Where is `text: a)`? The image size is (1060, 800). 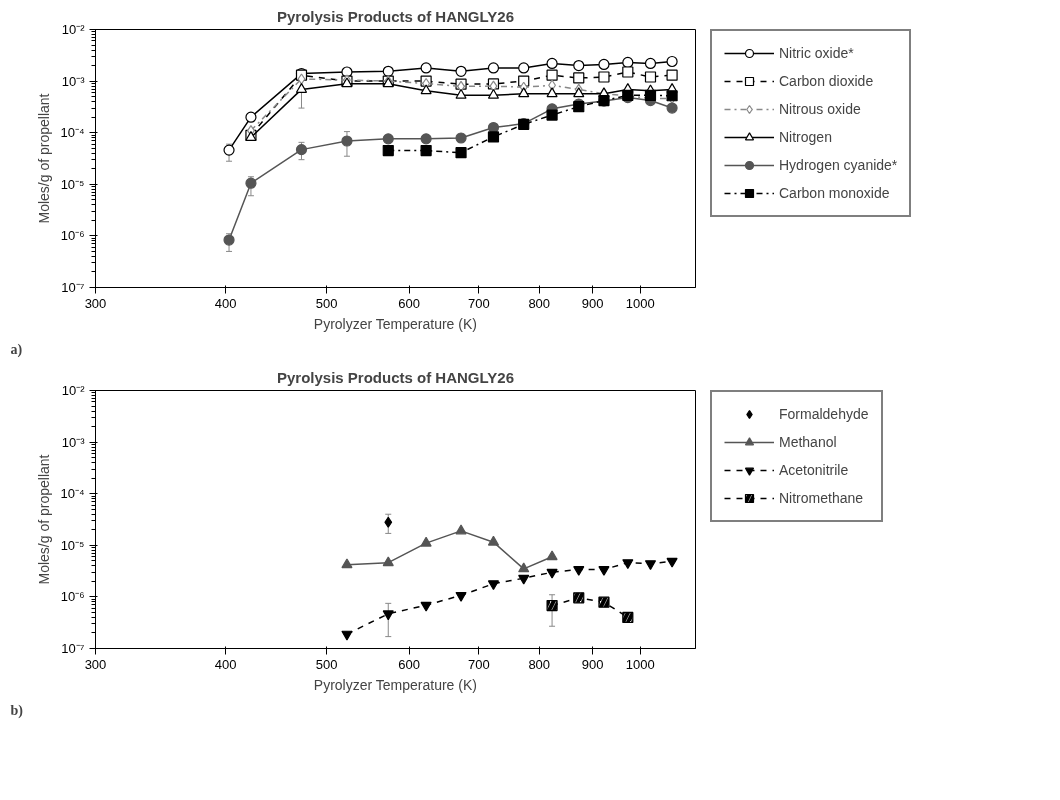
text: a) is located at coordinates (16, 349).